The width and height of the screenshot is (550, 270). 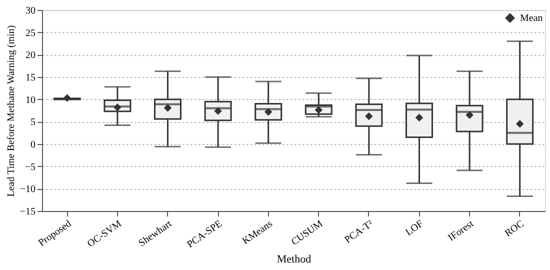 I want to click on y-tick-label: −10, so click(x=28, y=190).